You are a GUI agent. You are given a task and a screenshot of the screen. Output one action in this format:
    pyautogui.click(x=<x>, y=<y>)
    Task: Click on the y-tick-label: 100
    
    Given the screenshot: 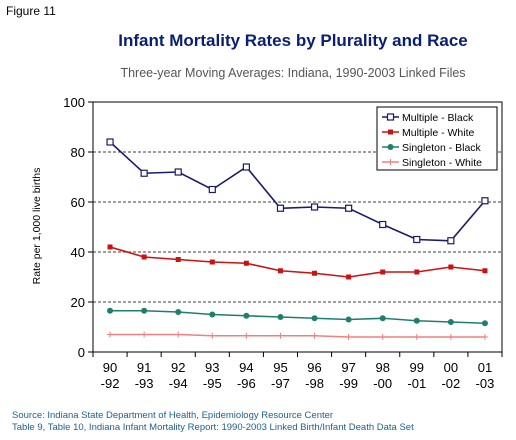 What is the action you would take?
    pyautogui.click(x=74, y=102)
    